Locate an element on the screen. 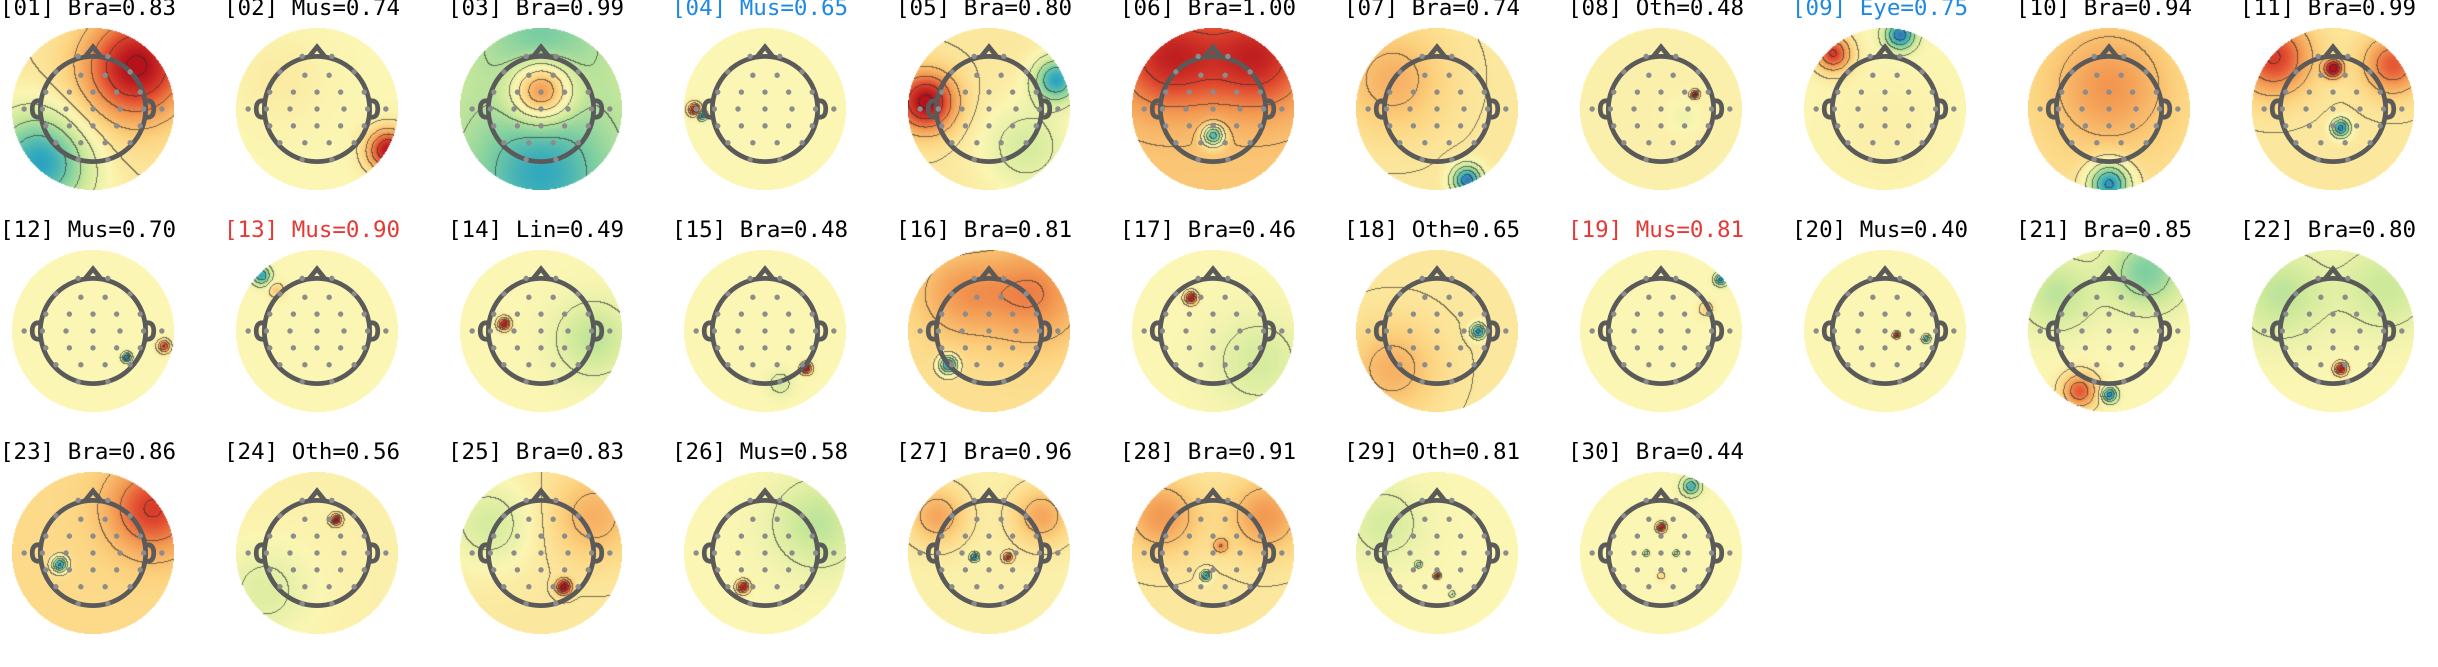 This screenshot has height=667, width=2438. component-cell: [19] Mus=0.81 is located at coordinates (1680, 331).